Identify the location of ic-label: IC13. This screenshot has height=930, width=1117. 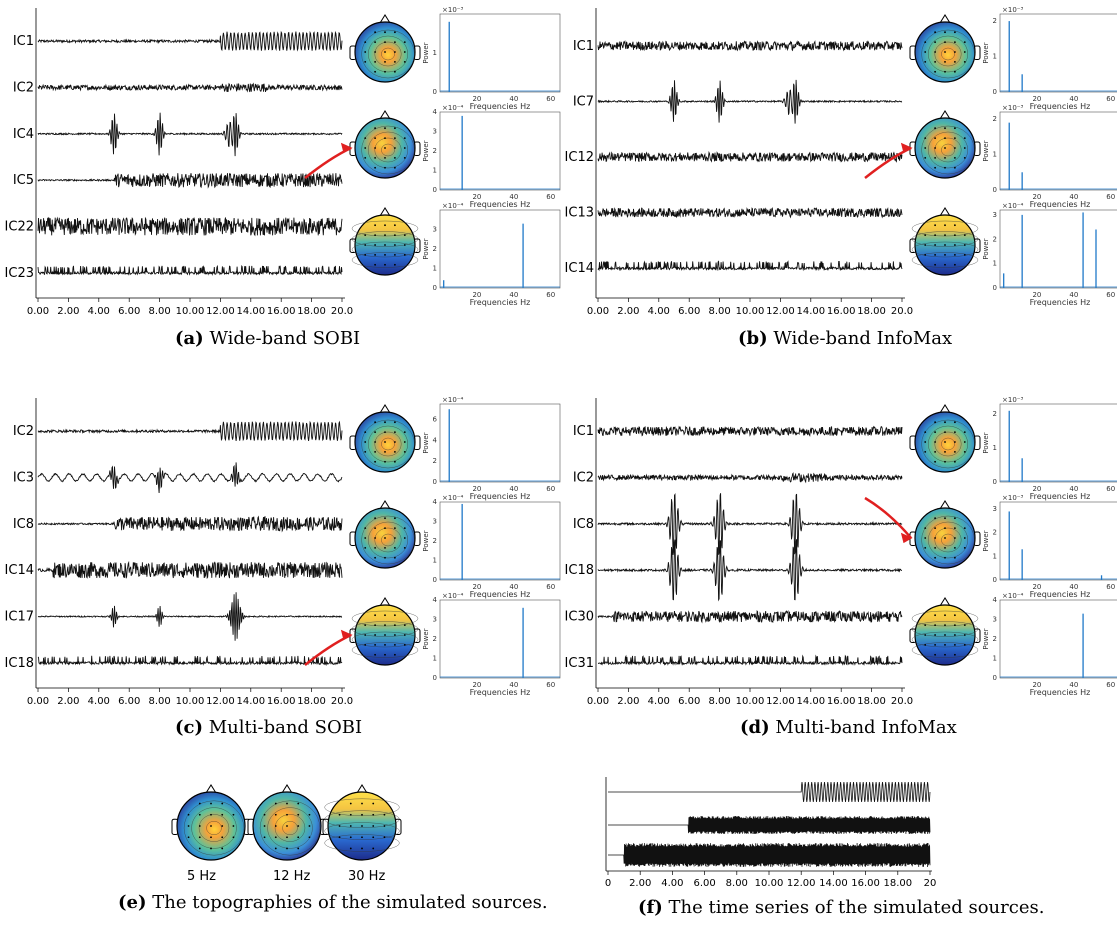
(579, 213).